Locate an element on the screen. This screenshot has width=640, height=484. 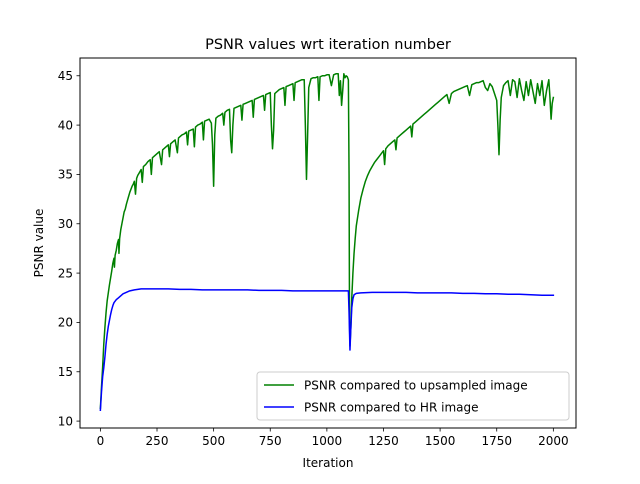
legend-box is located at coordinates (413, 396).